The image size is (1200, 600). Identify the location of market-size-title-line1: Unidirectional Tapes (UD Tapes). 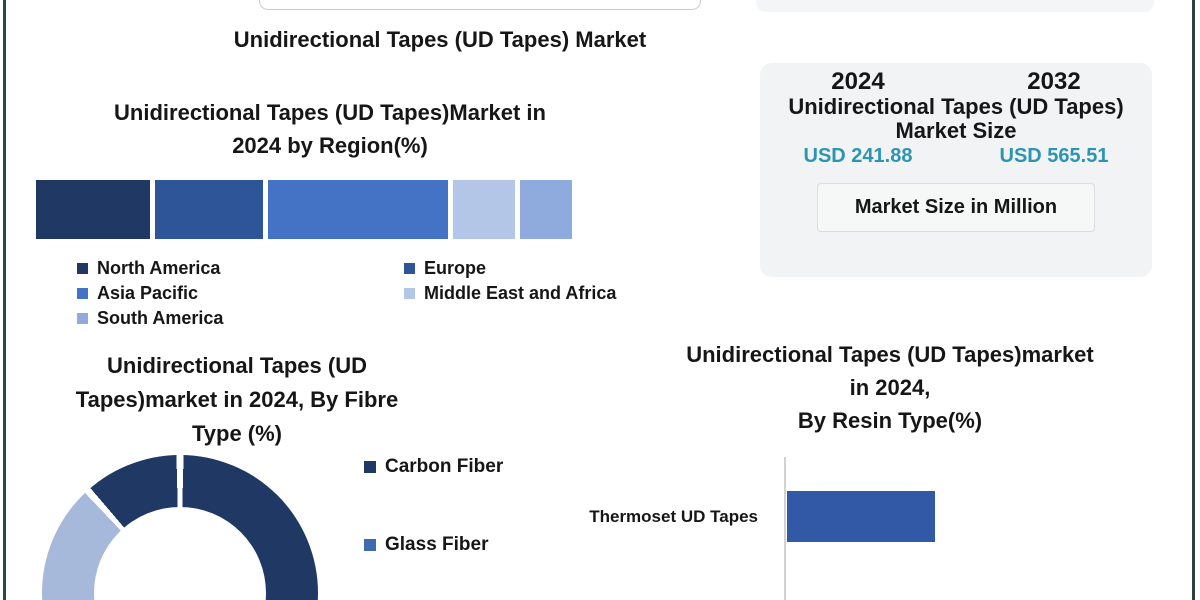
(956, 106).